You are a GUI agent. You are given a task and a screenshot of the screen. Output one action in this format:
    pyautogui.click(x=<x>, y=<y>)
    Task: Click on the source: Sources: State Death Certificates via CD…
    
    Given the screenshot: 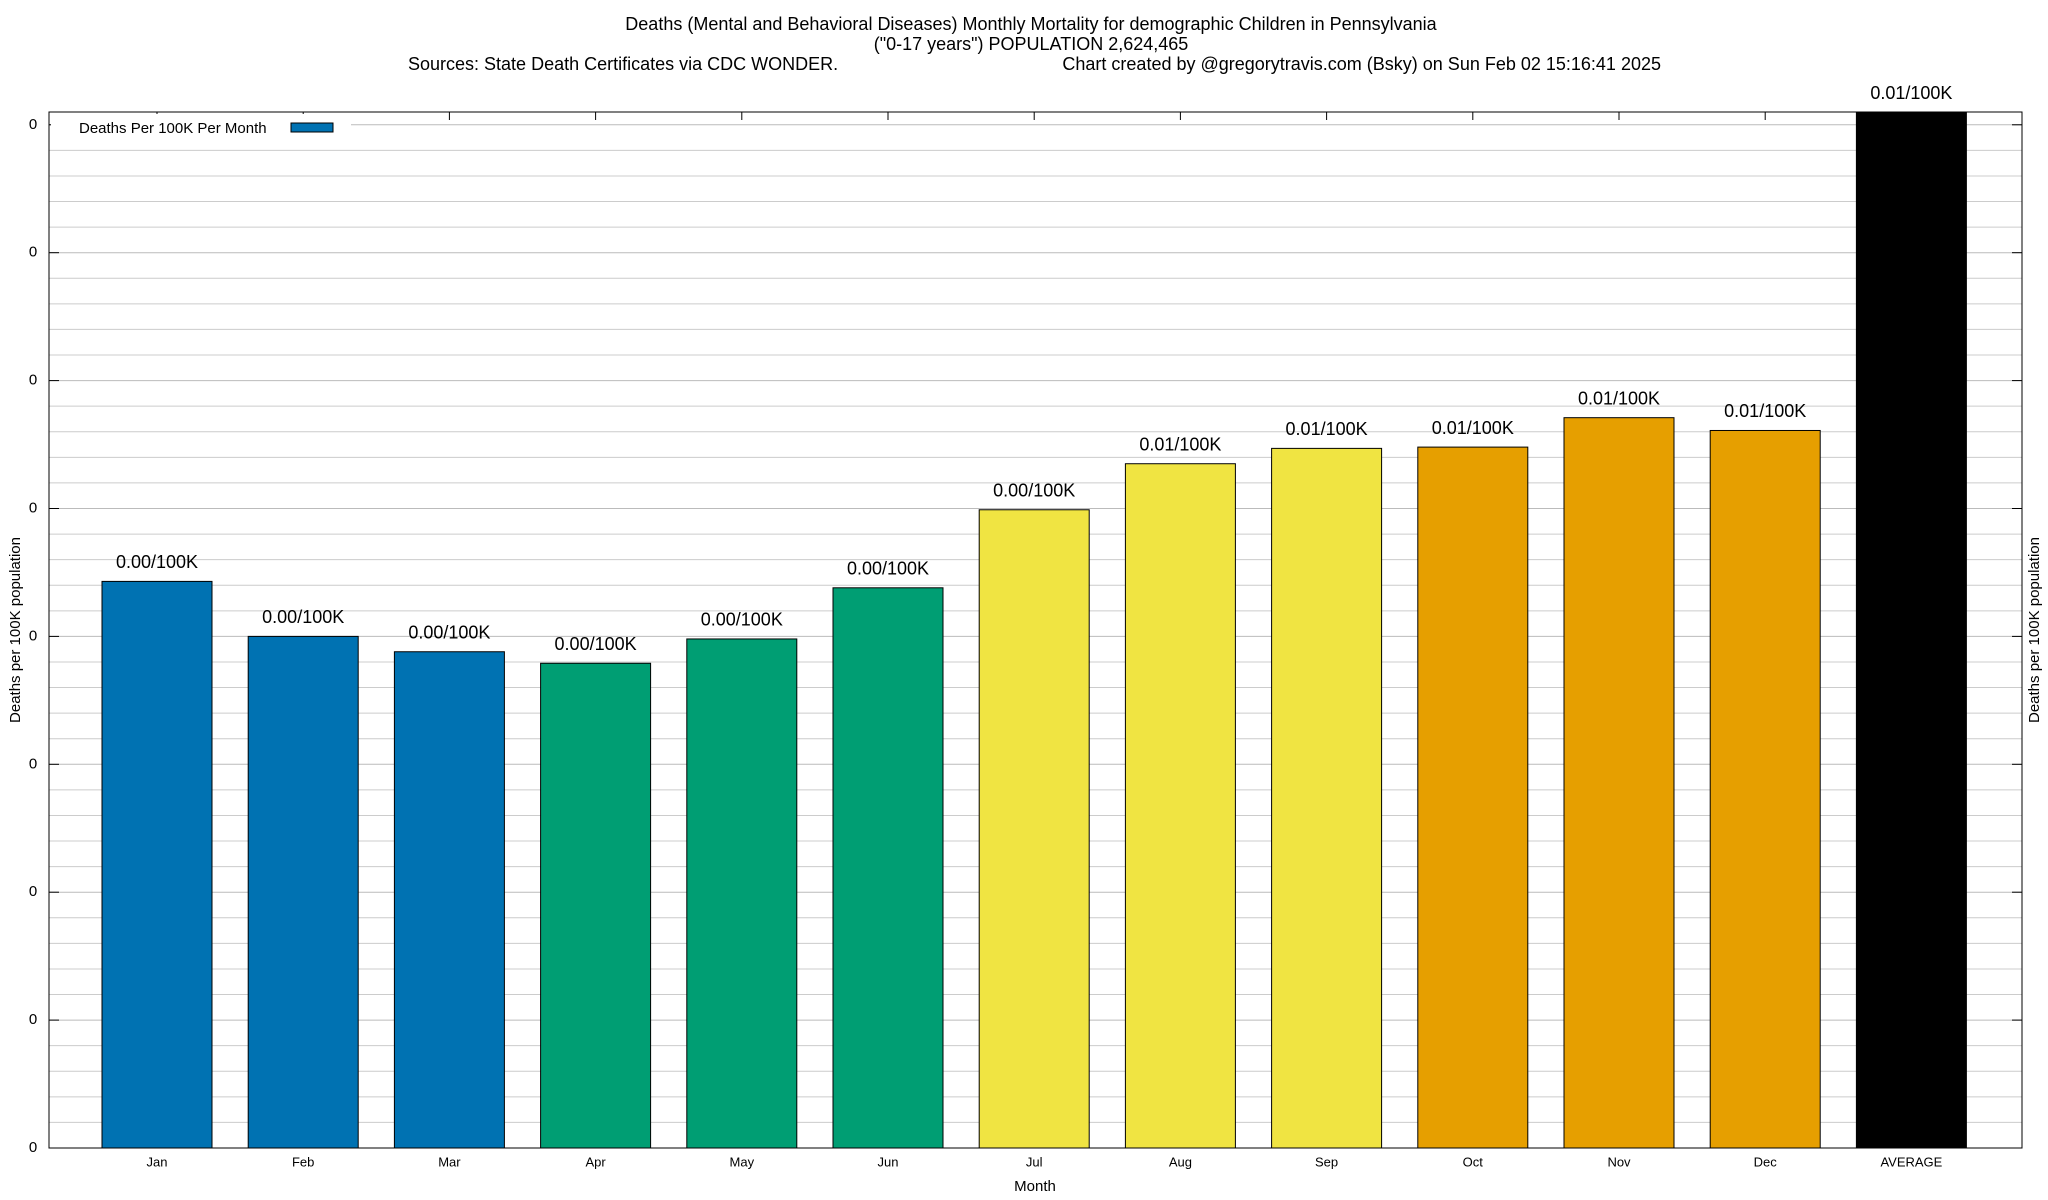 What is the action you would take?
    pyautogui.click(x=623, y=64)
    